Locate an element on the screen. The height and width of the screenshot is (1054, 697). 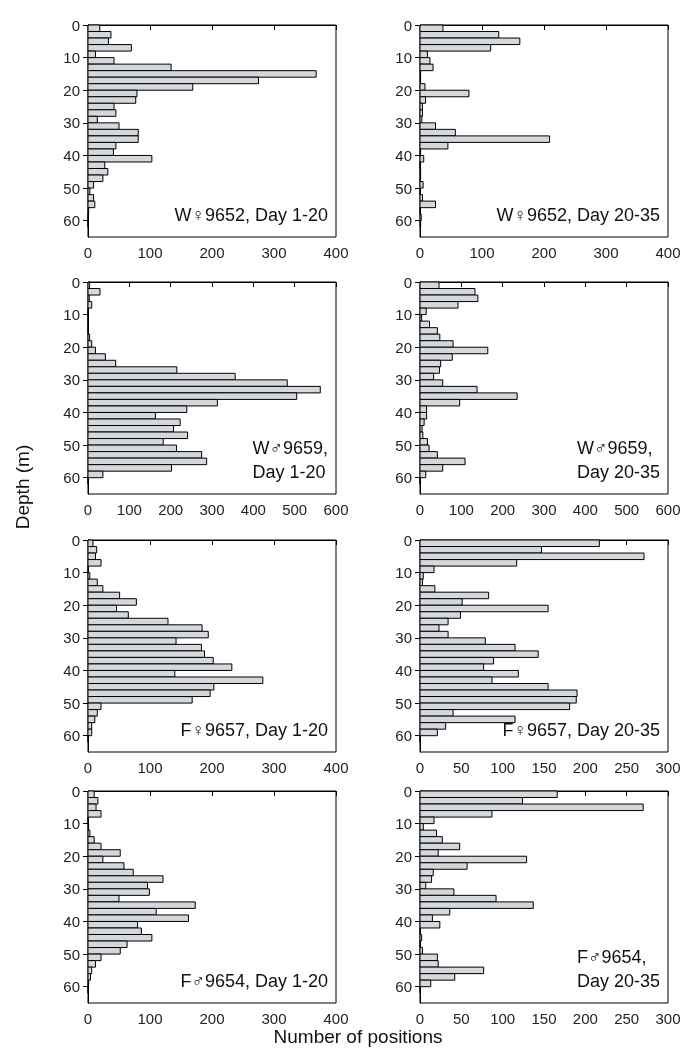
annotation: F♀9657, Day 20-35 is located at coordinates (581, 730).